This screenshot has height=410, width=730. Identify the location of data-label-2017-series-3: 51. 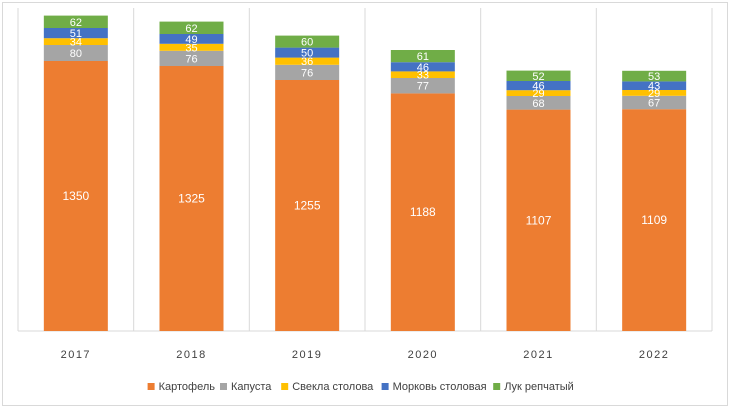
(76, 34).